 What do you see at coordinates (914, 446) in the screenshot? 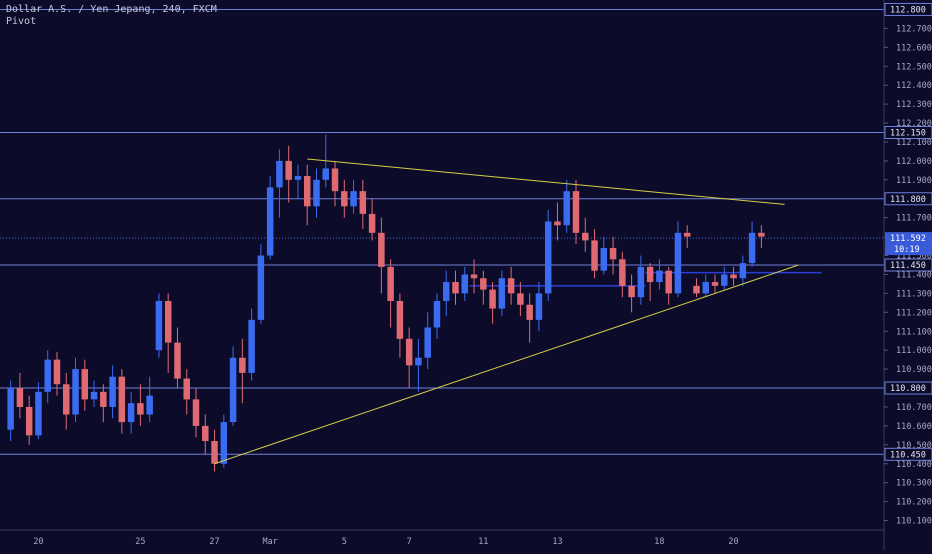
I see `price-tick-label: 110.500` at bounding box center [914, 446].